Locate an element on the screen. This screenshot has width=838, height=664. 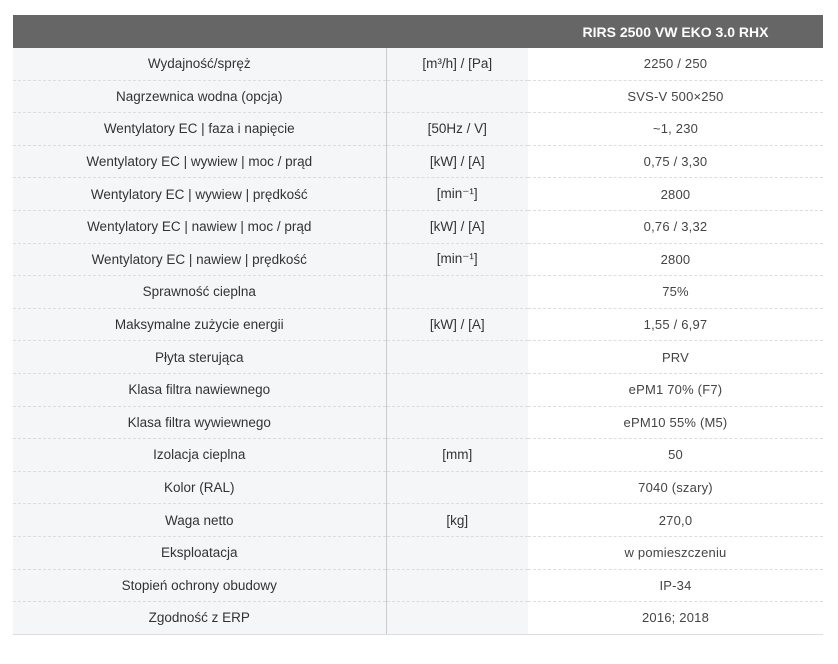
param-value: ePM1 70% (F7) is located at coordinates (675, 390).